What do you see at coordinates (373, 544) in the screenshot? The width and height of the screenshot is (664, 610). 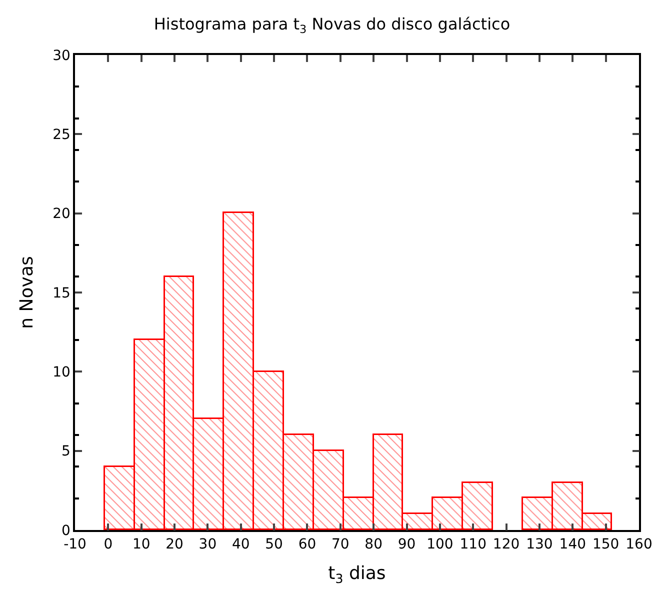 I see `x-tick-label: 80` at bounding box center [373, 544].